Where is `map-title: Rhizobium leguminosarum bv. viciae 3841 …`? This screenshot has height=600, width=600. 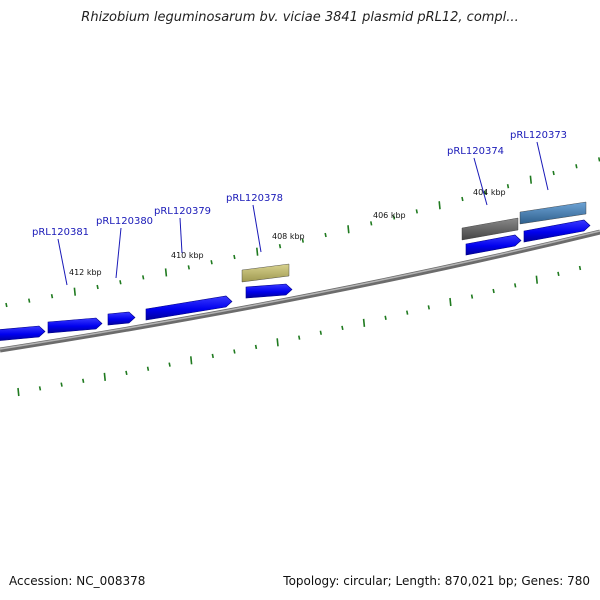 map-title: Rhizobium leguminosarum bv. viciae 3841 … is located at coordinates (300, 17).